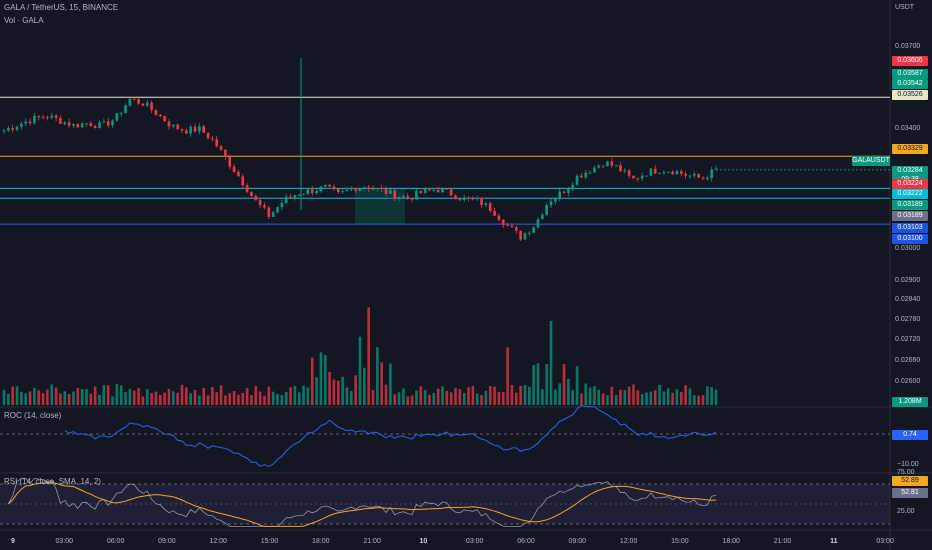  I want to click on roc-legend: ROC (14, close), so click(33, 415).